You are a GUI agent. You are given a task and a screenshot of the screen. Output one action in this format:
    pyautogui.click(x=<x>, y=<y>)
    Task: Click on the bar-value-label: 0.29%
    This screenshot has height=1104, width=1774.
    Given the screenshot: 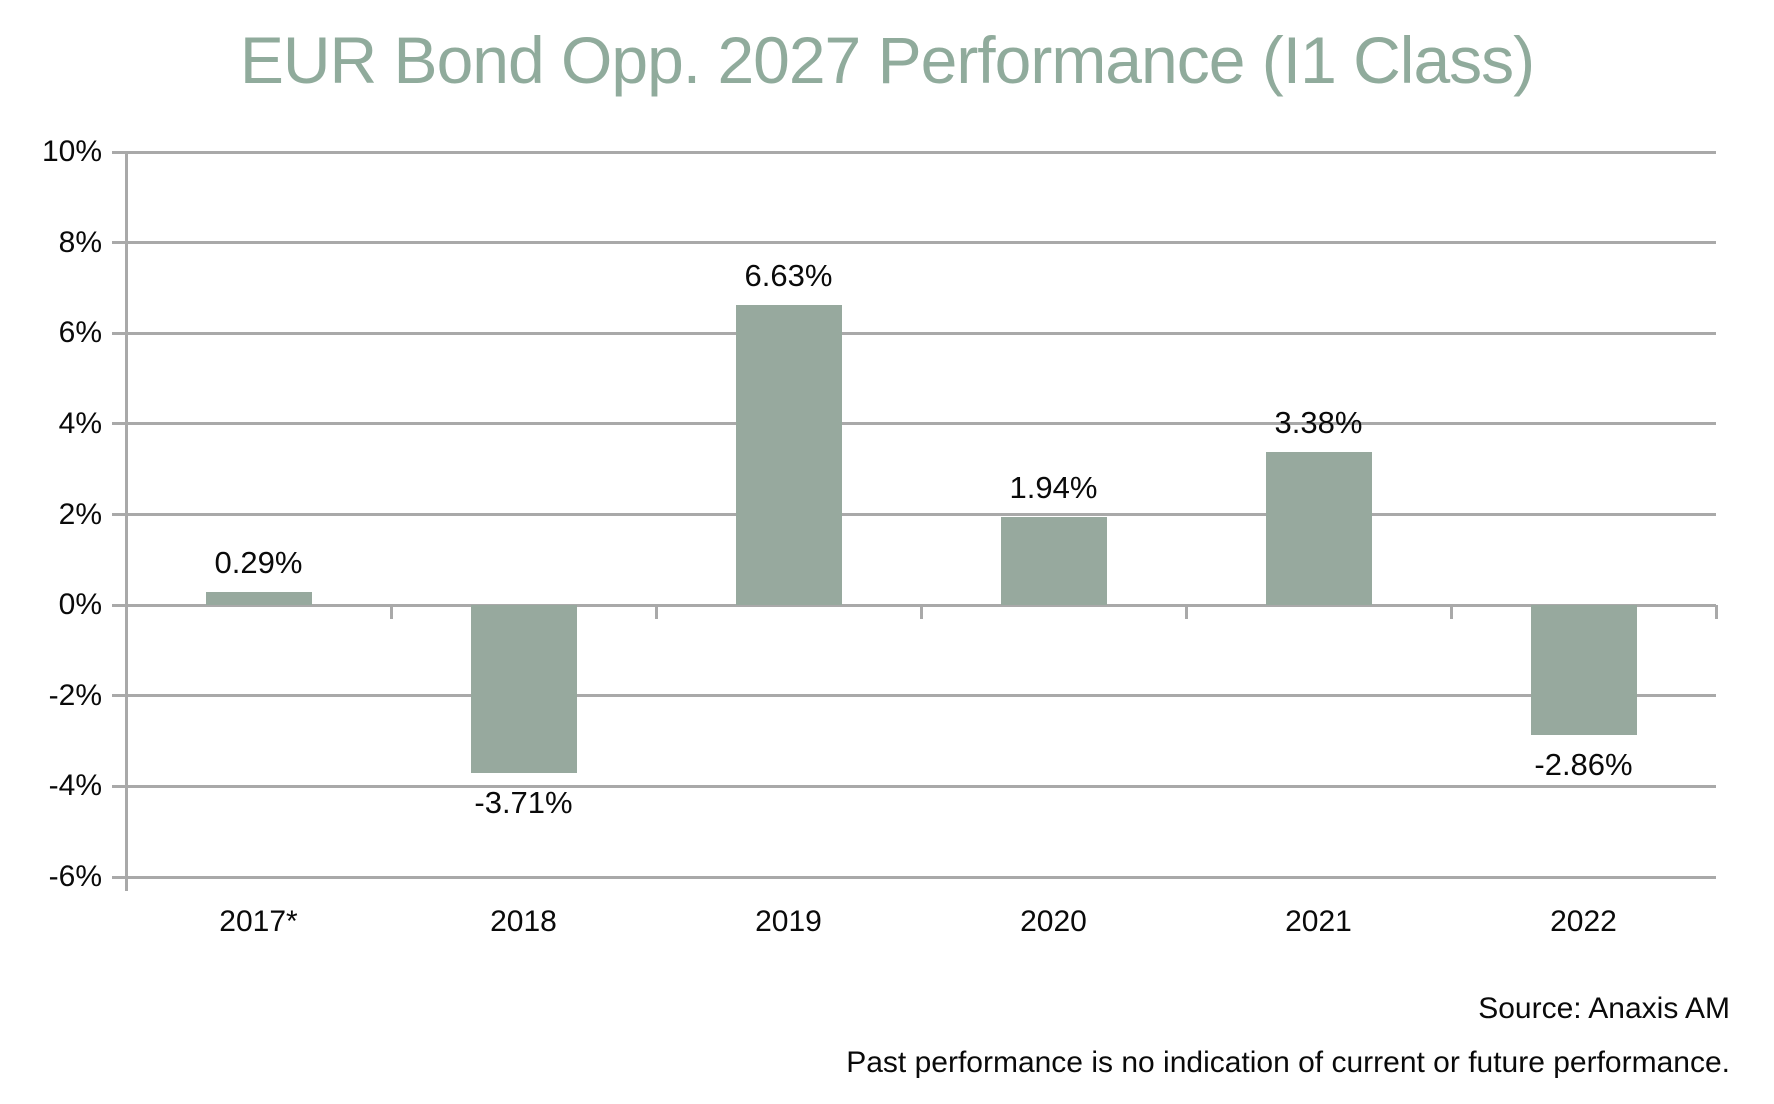 What is the action you would take?
    pyautogui.click(x=258, y=562)
    